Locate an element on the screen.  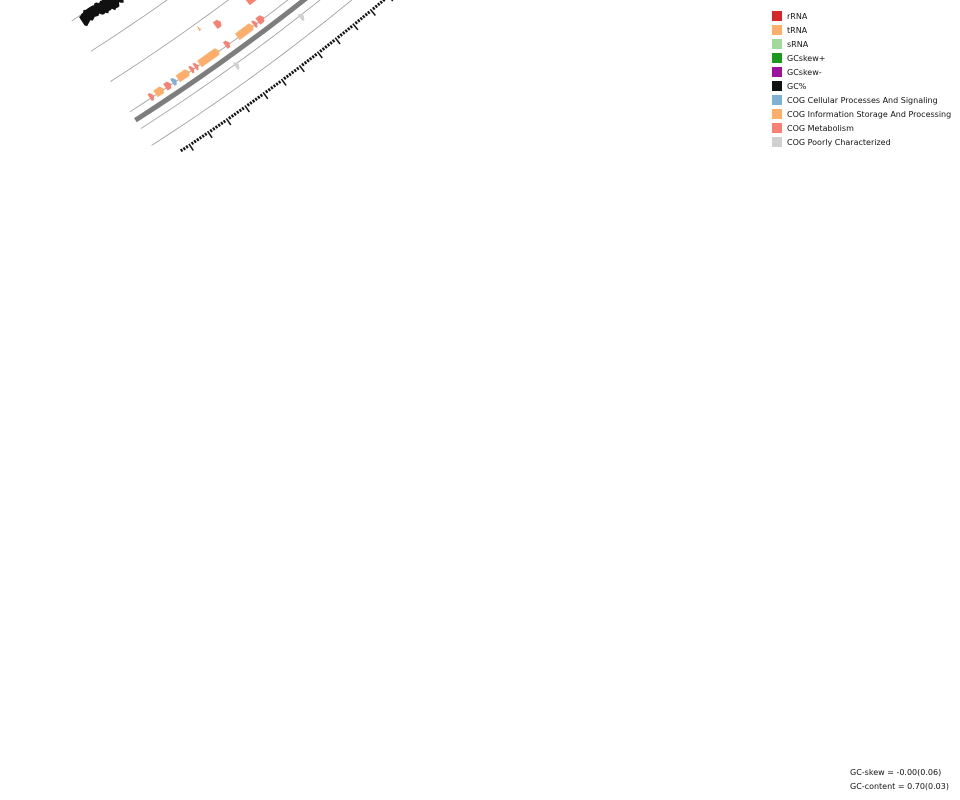
legend-item: rRNA is located at coordinates (861, 16).